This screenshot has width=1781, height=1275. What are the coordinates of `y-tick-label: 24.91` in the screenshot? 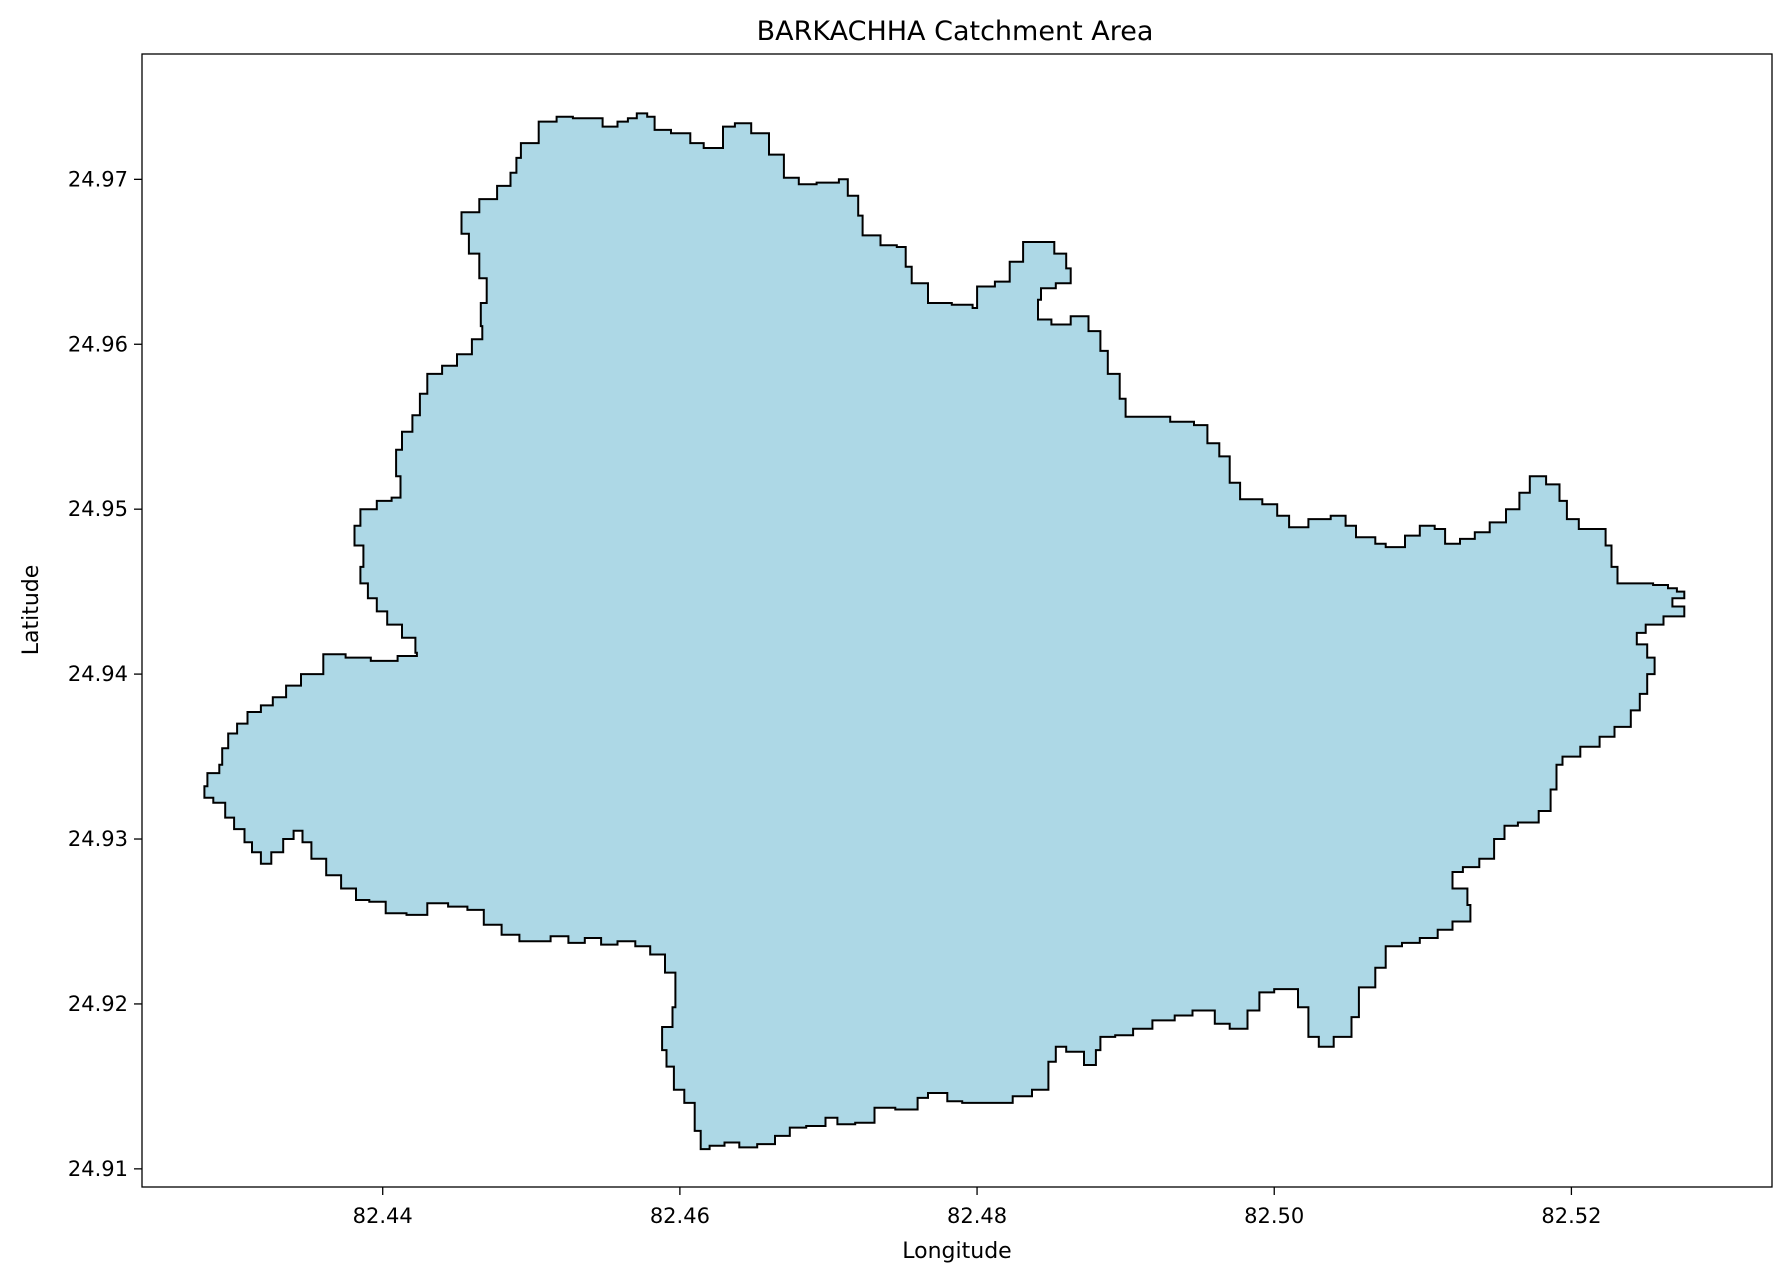 It's located at (98, 1169).